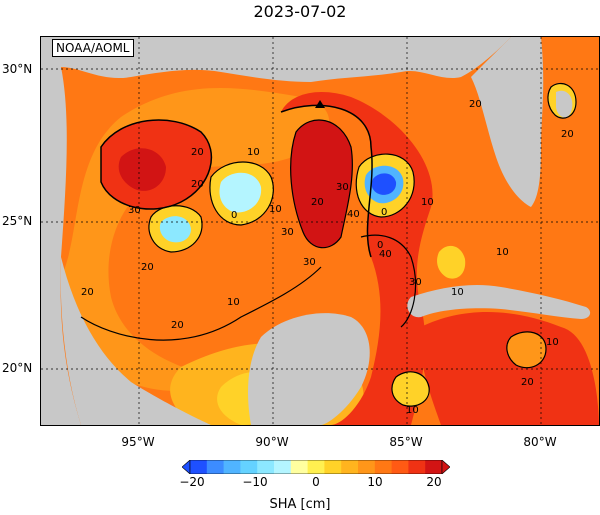  I want to click on colorbar, so click(316, 467).